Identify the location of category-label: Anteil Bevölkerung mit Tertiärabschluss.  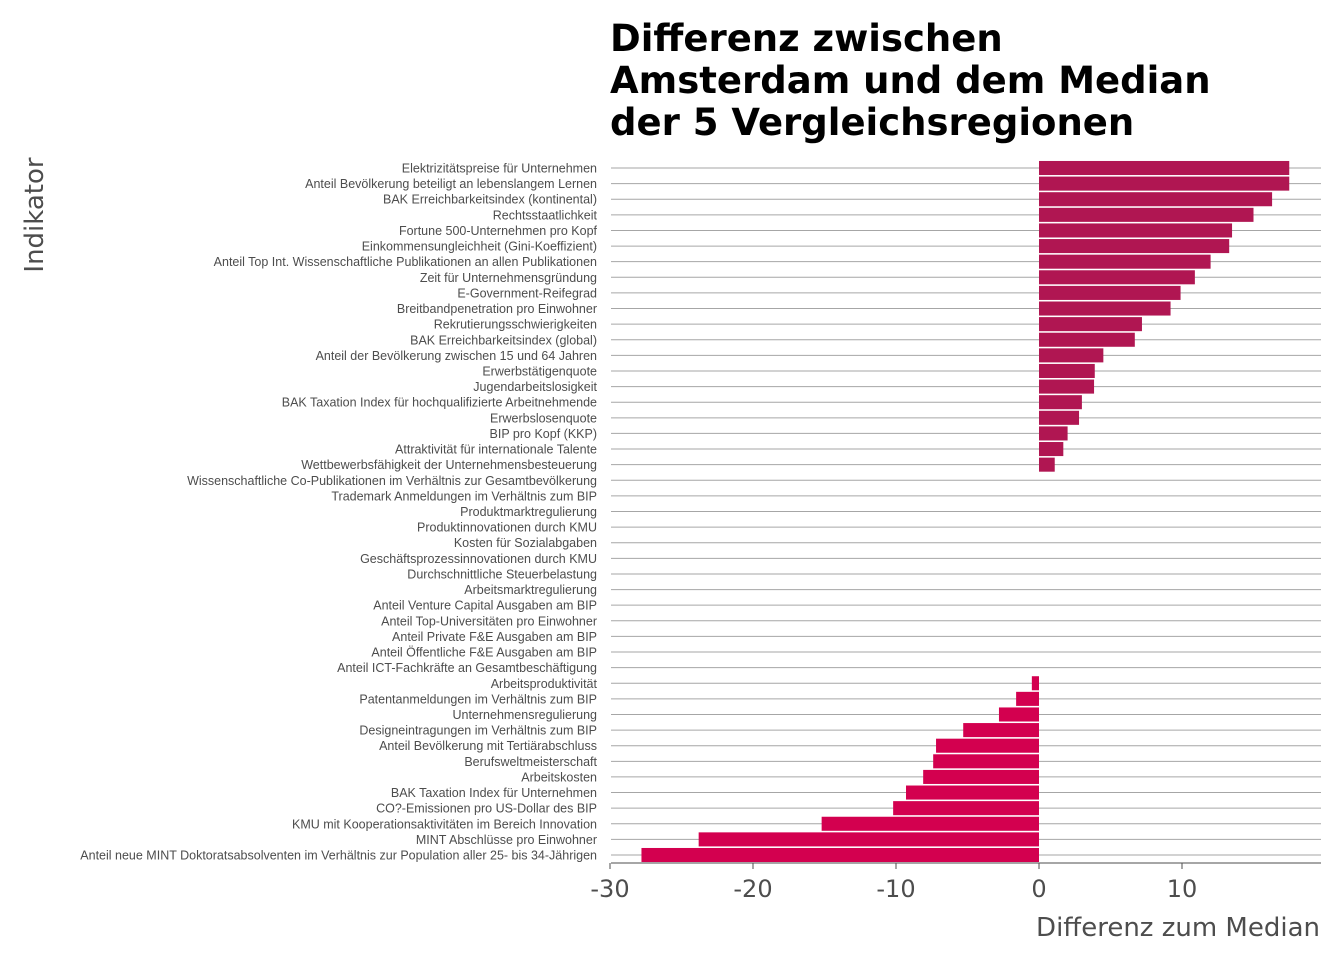
(488, 746).